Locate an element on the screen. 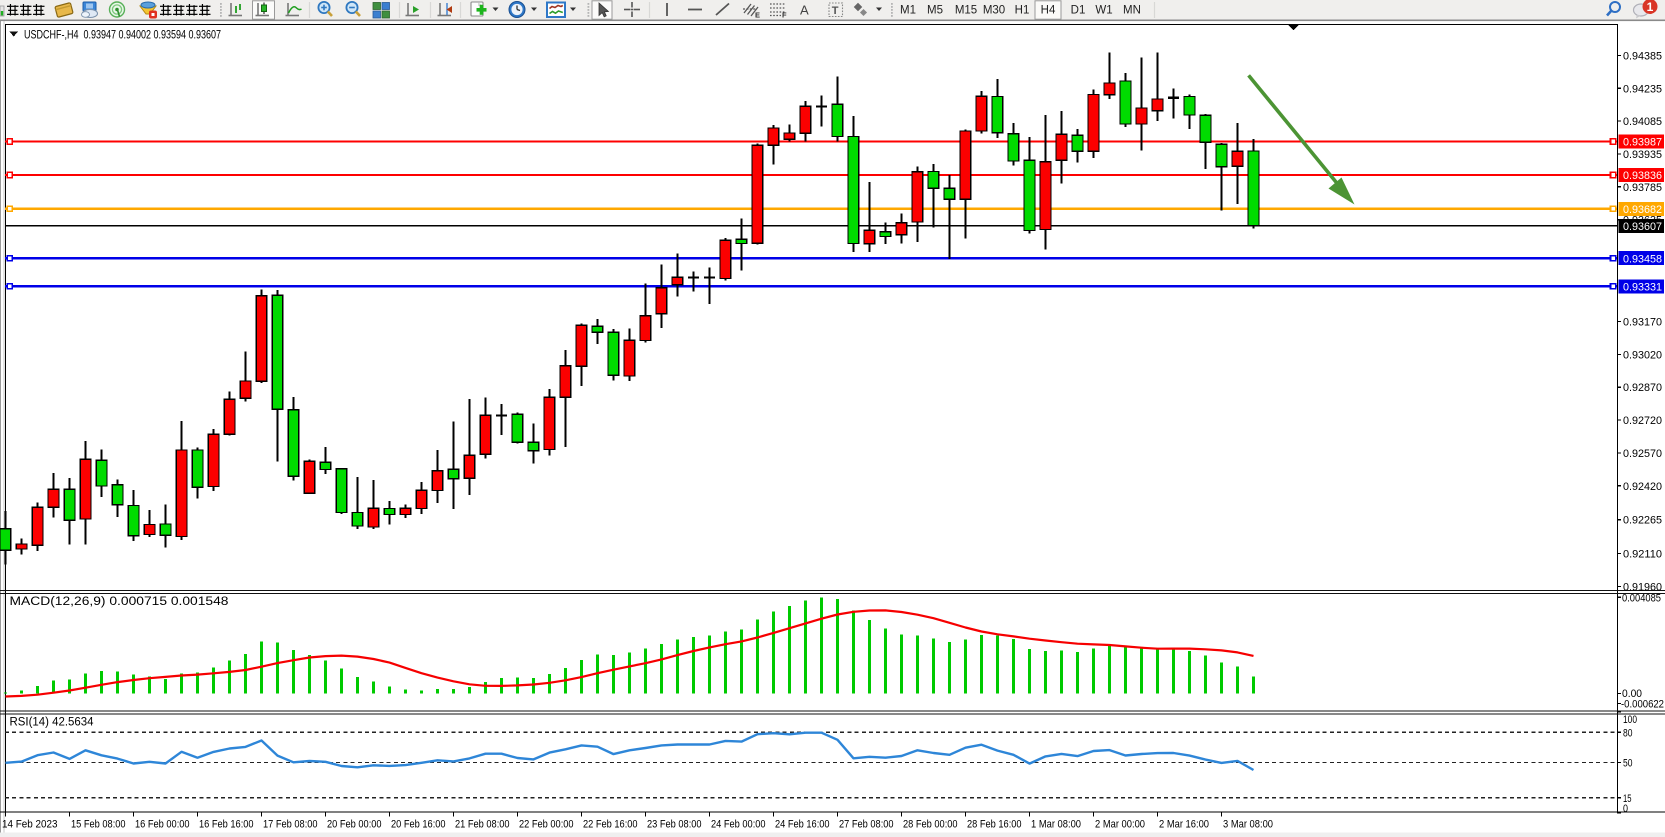 Image resolution: width=1665 pixels, height=837 pixels. svg-text: 20 Feb 16:00 is located at coordinates (418, 825).